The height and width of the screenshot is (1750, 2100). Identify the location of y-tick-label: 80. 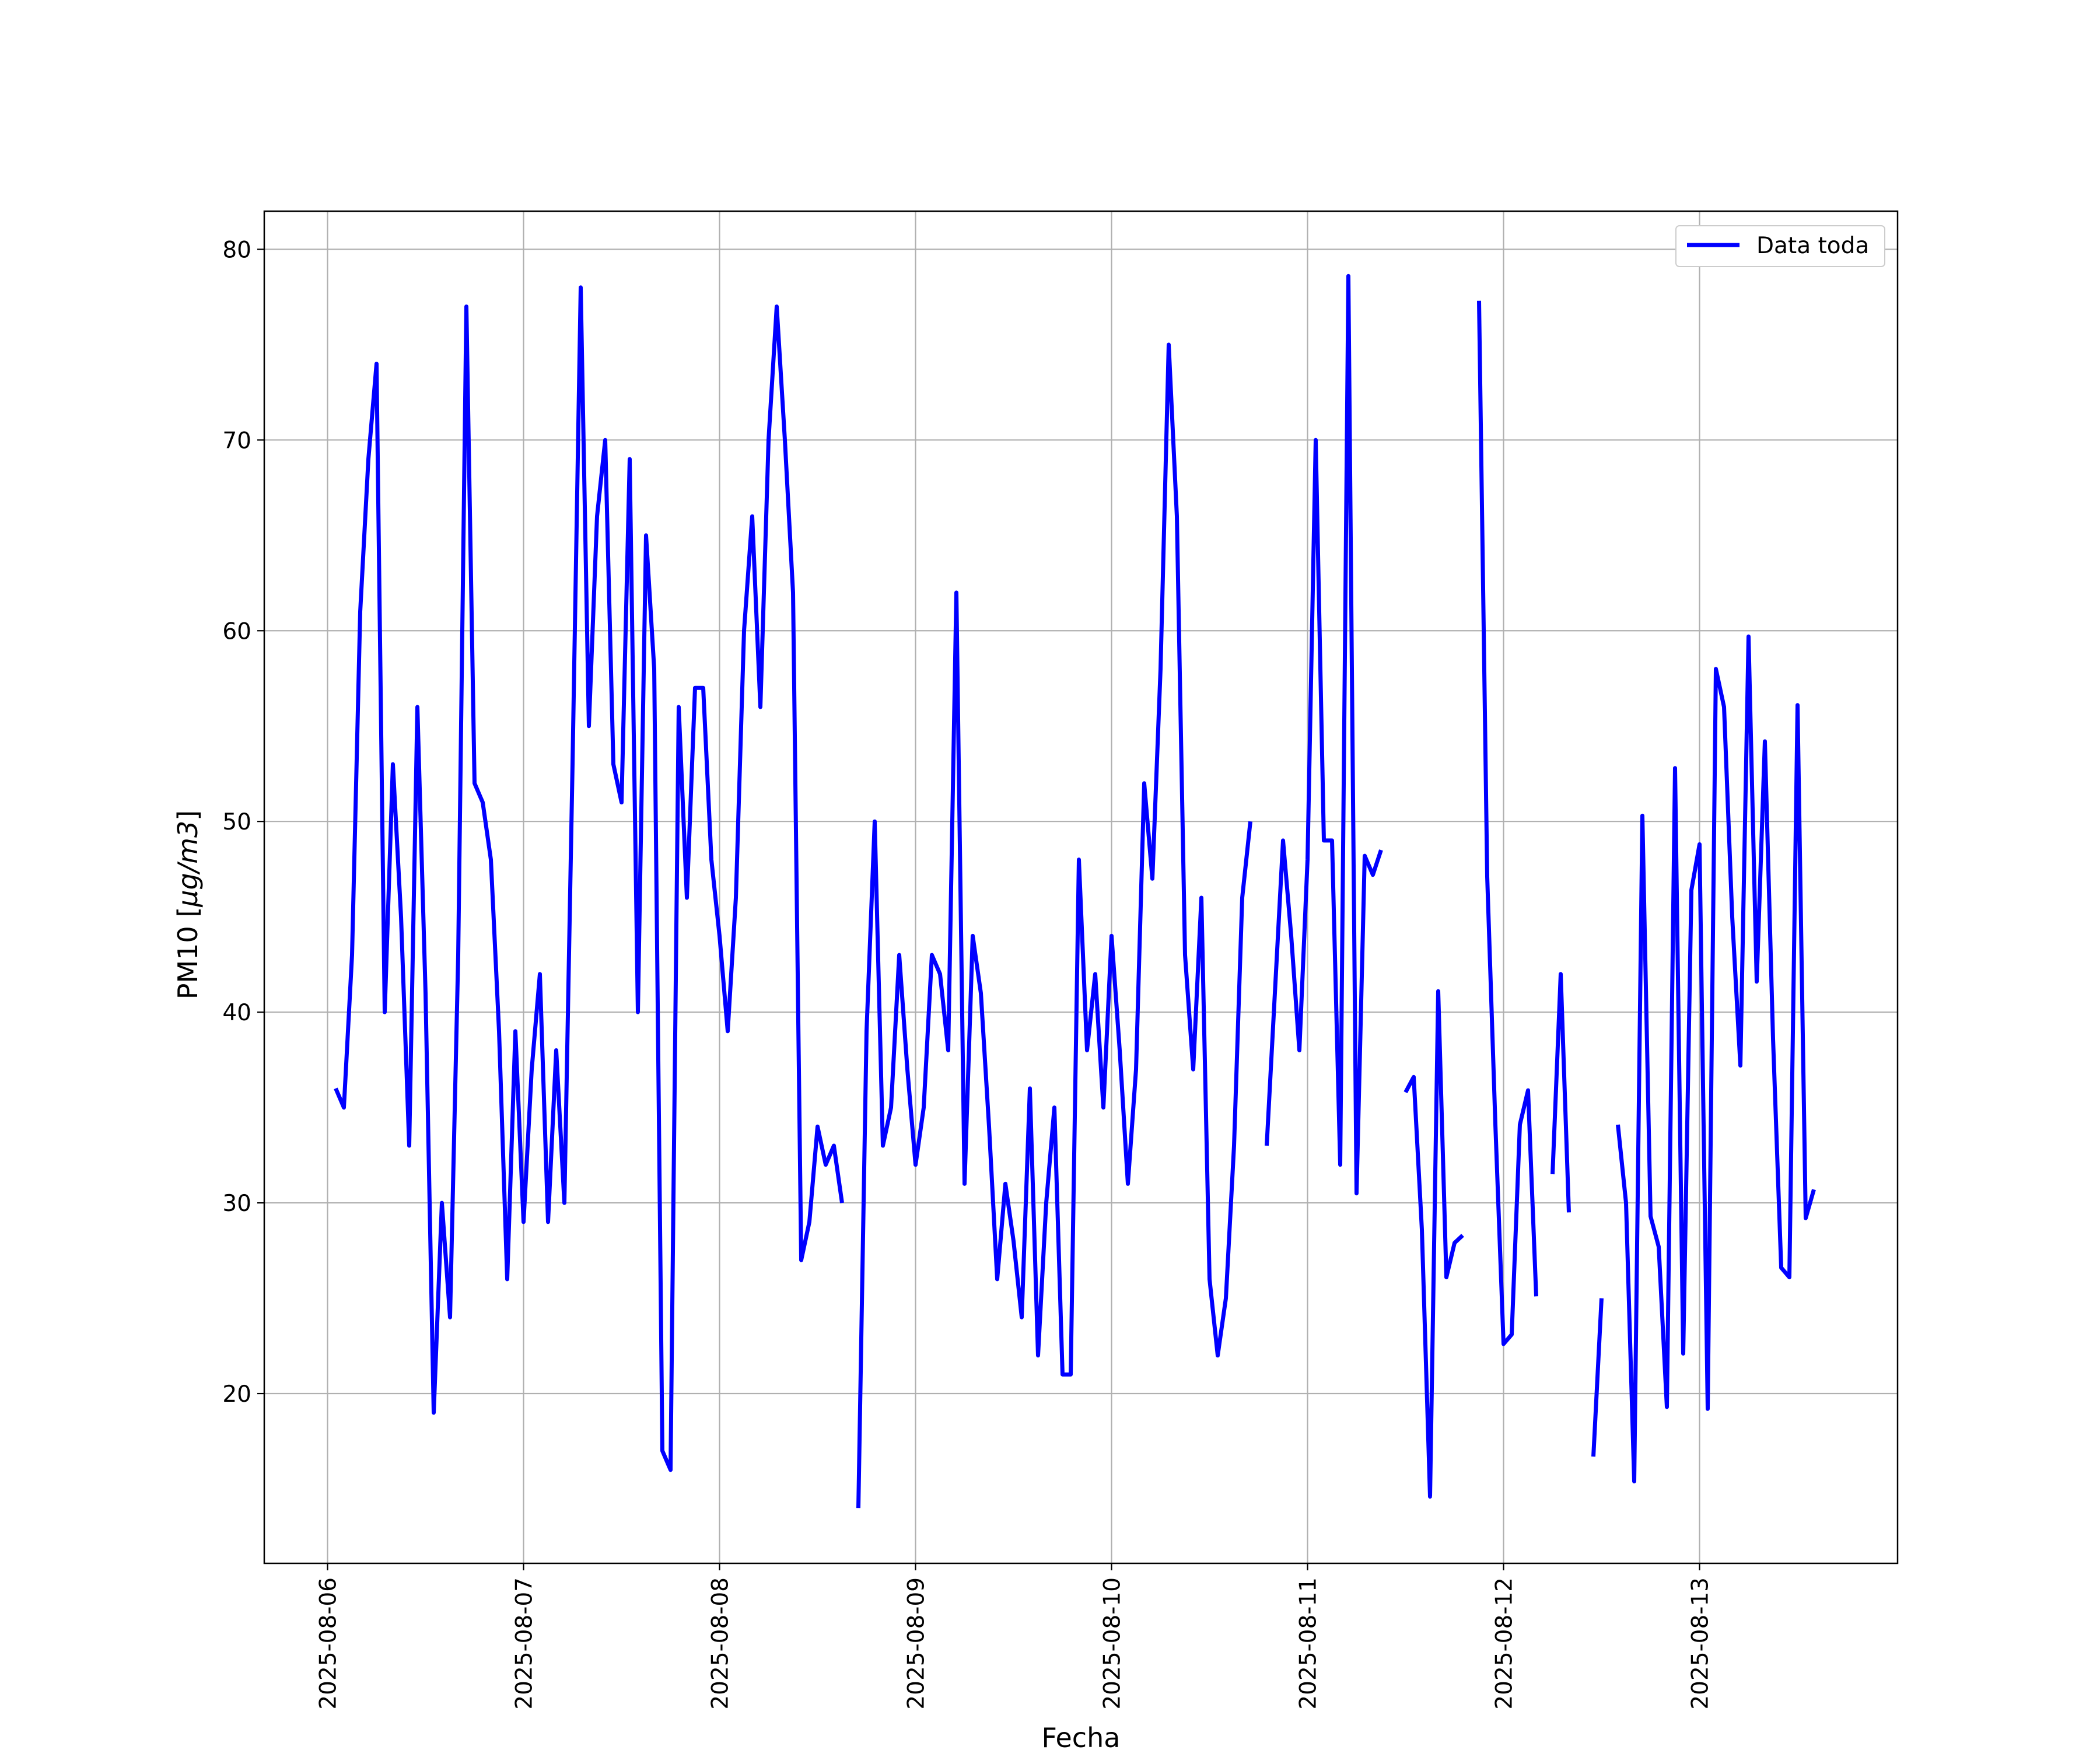
(236, 250).